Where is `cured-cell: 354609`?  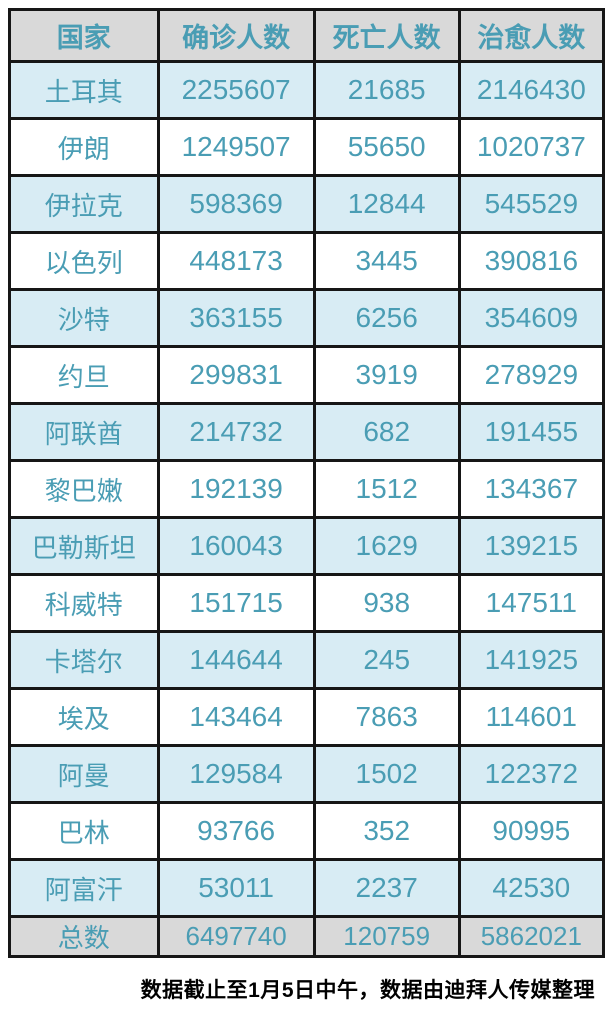 cured-cell: 354609 is located at coordinates (531, 318).